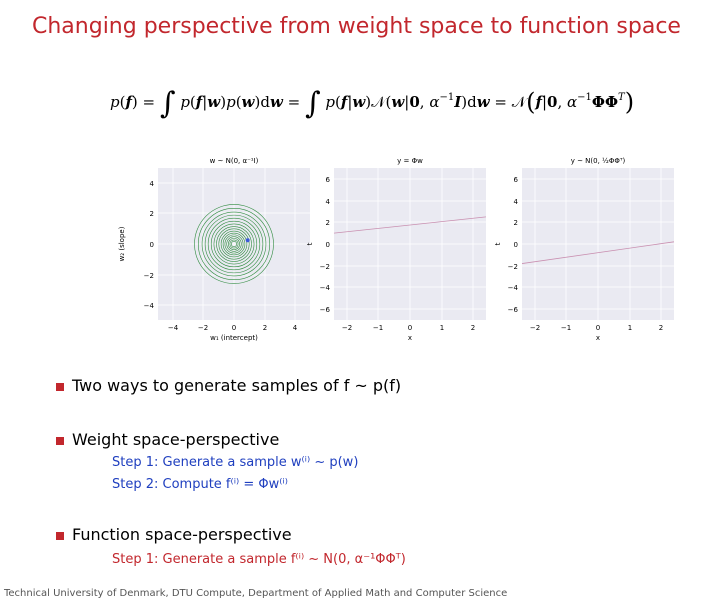  What do you see at coordinates (235, 462) in the screenshot?
I see `step-weight-1: Step 1: Generate a sample w⁽ⁱ⁾ ~ p(w)` at bounding box center [235, 462].